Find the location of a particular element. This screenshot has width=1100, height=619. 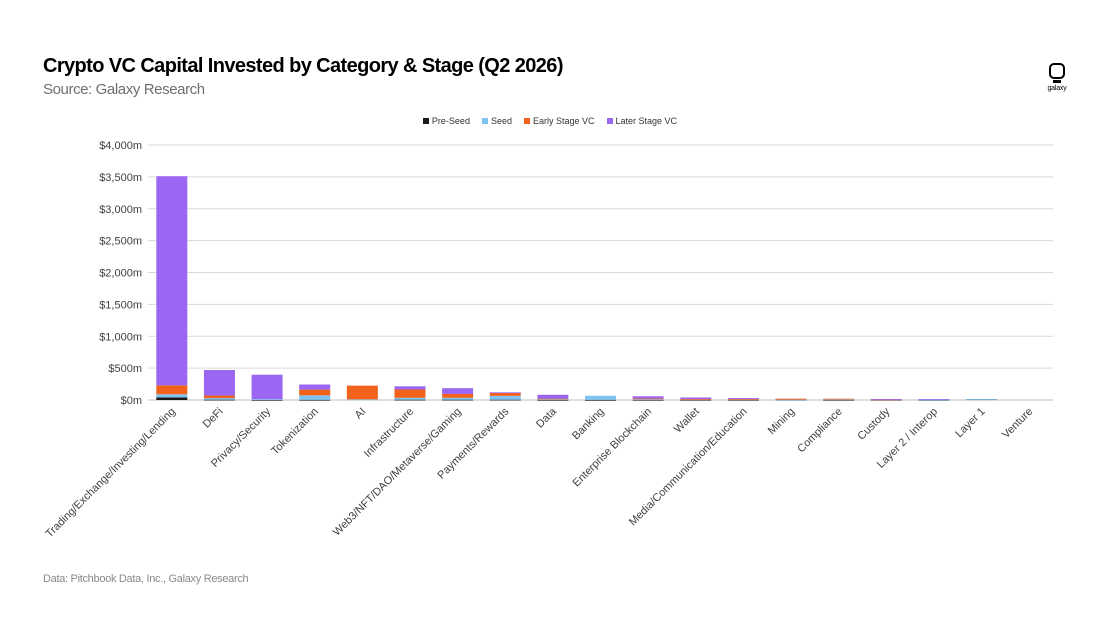

galaxy-logo: galaxy is located at coordinates (1057, 77).